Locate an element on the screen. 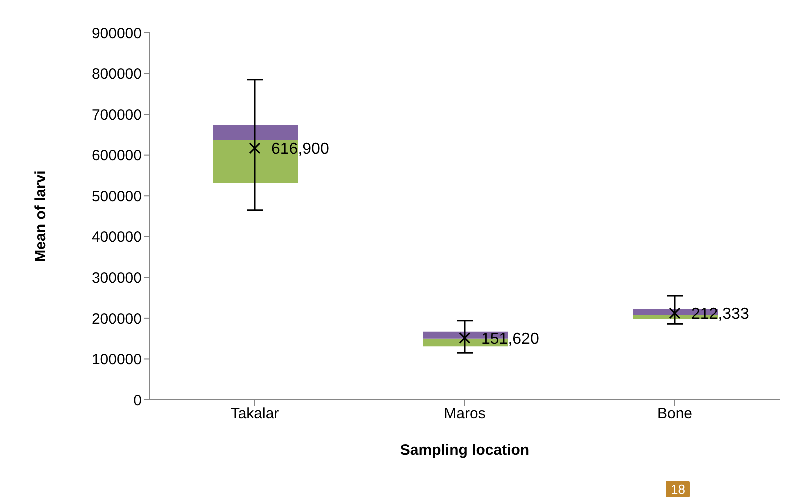 The height and width of the screenshot is (497, 804). y-tick-label: 200000 is located at coordinates (117, 319).